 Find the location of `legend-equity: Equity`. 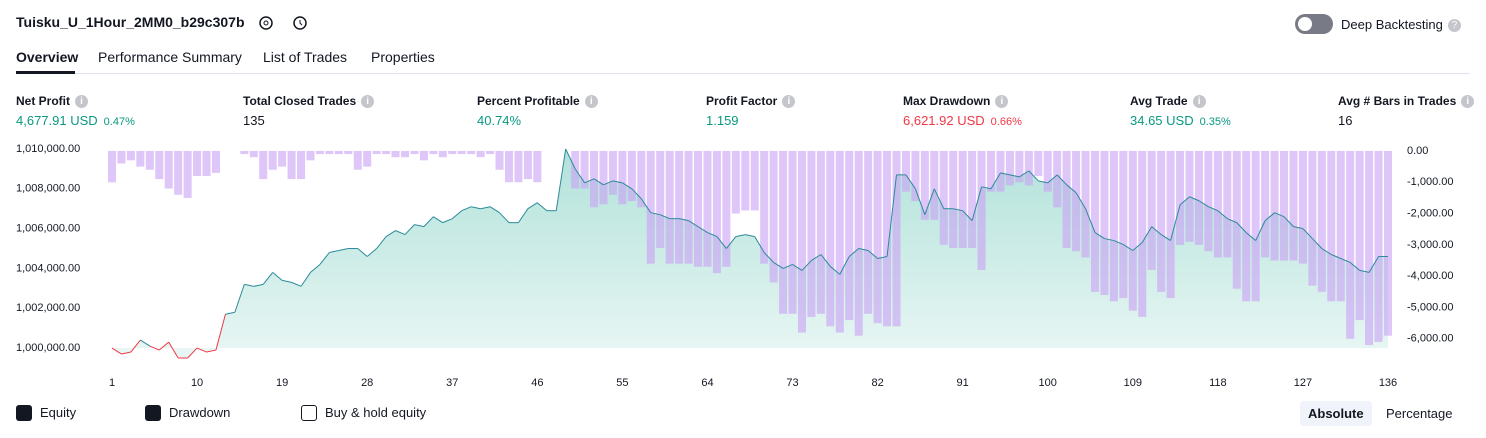

legend-equity: Equity is located at coordinates (46, 413).